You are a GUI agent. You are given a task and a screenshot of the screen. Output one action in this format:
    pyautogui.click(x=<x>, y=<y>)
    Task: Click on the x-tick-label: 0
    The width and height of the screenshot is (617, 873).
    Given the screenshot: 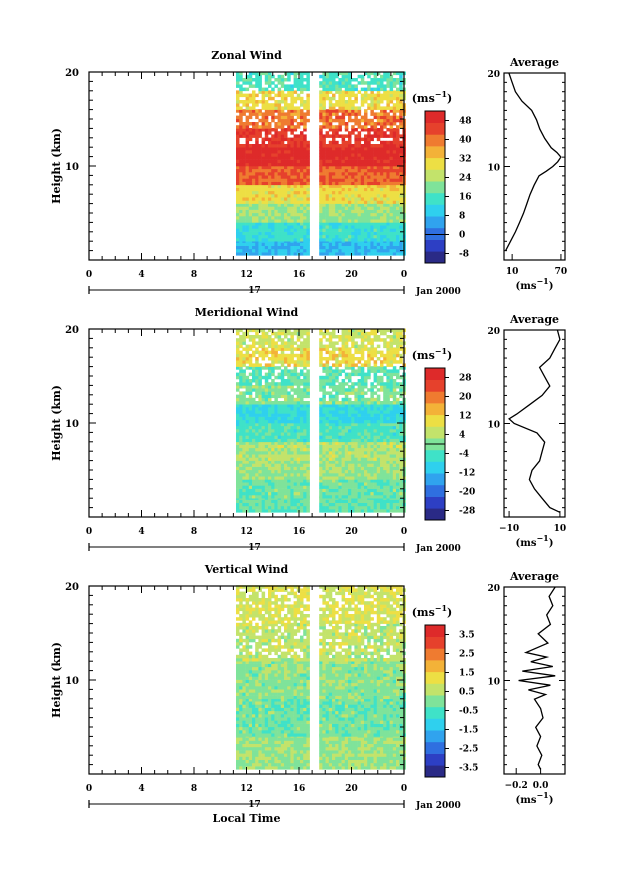 What is the action you would take?
    pyautogui.click(x=404, y=275)
    